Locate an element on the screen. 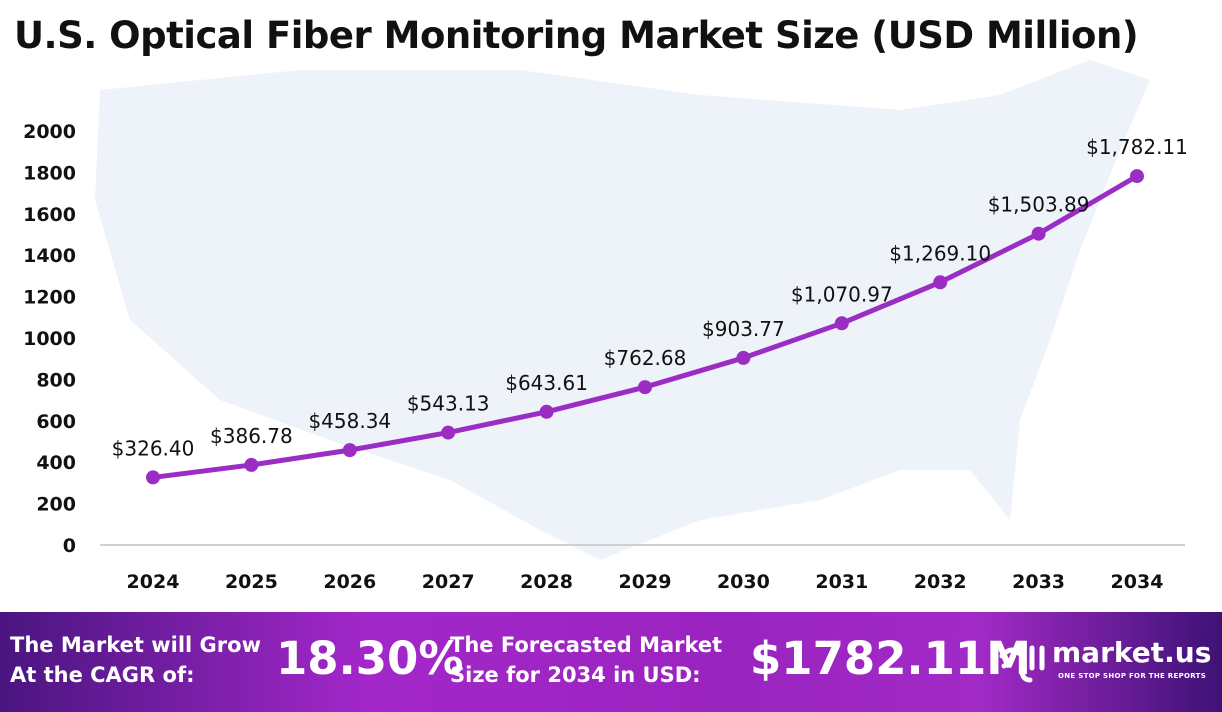 This screenshot has height=712, width=1222. x-tick-label: 2027 is located at coordinates (448, 582).